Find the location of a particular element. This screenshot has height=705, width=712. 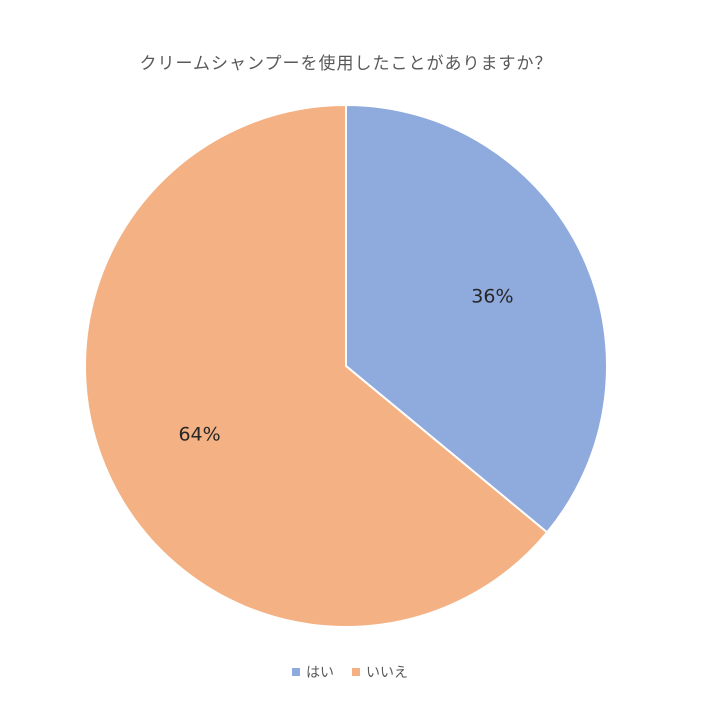

legend-item-no: いいえ is located at coordinates (380, 672).